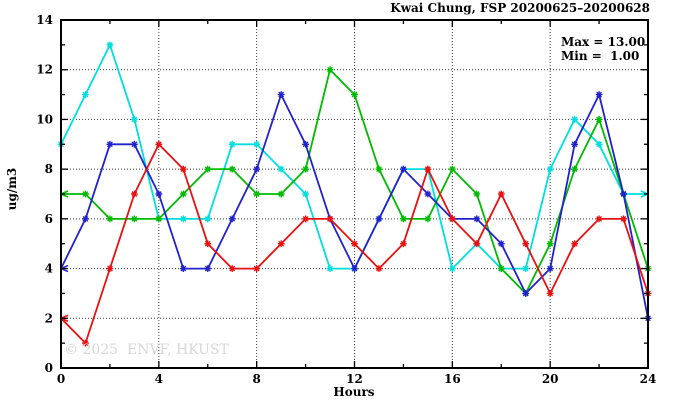  What do you see at coordinates (550, 379) in the screenshot?
I see `x-tick-label: 20` at bounding box center [550, 379].